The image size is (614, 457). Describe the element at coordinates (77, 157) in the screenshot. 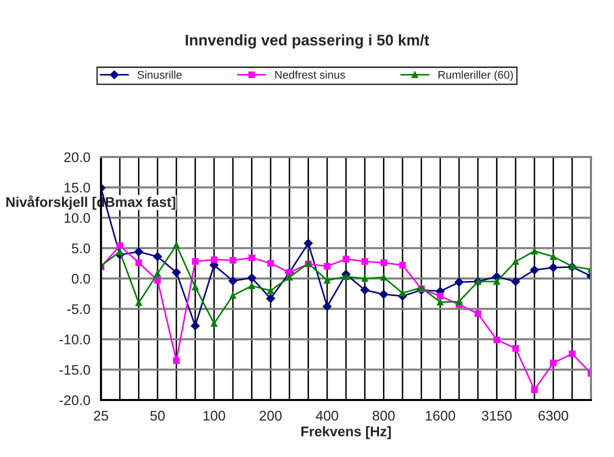

I see `y-tick-label: 20.0` at that location.